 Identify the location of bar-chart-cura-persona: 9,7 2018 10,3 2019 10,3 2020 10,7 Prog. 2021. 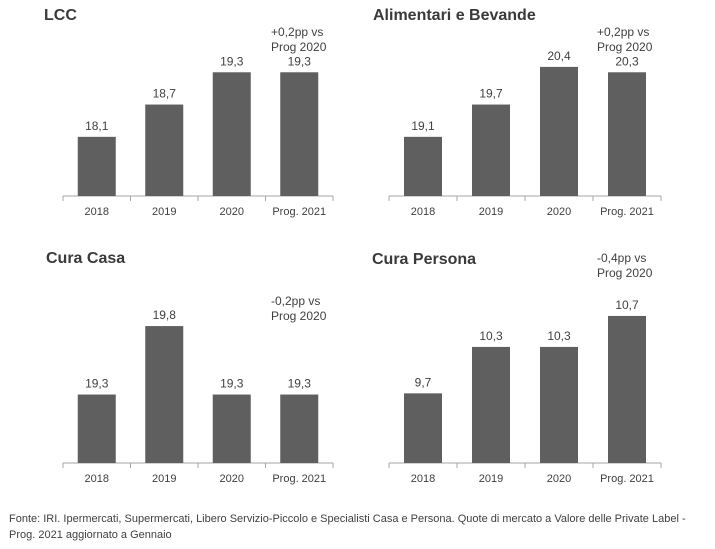
(525, 391).